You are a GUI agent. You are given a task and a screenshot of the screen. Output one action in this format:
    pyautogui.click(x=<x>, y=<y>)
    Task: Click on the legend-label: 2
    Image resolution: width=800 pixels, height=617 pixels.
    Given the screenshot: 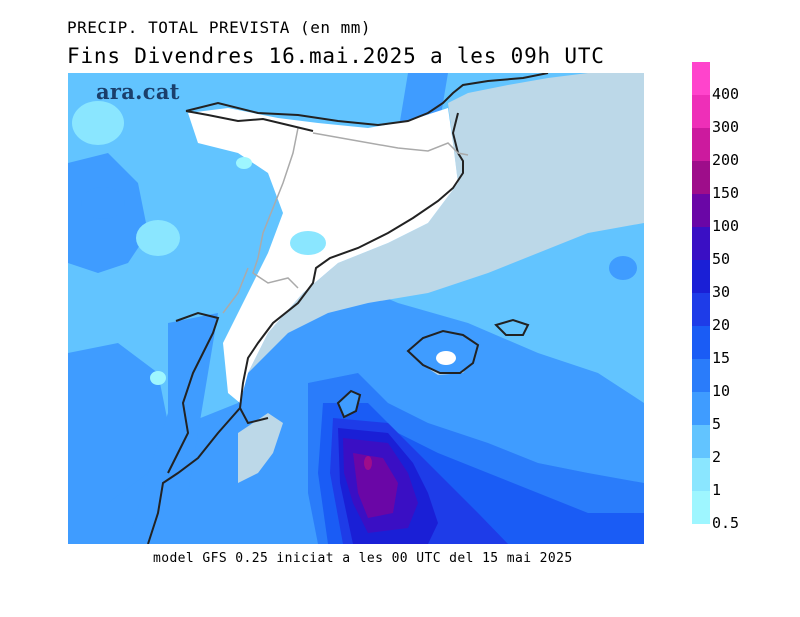 What is the action you would take?
    pyautogui.click(x=717, y=457)
    